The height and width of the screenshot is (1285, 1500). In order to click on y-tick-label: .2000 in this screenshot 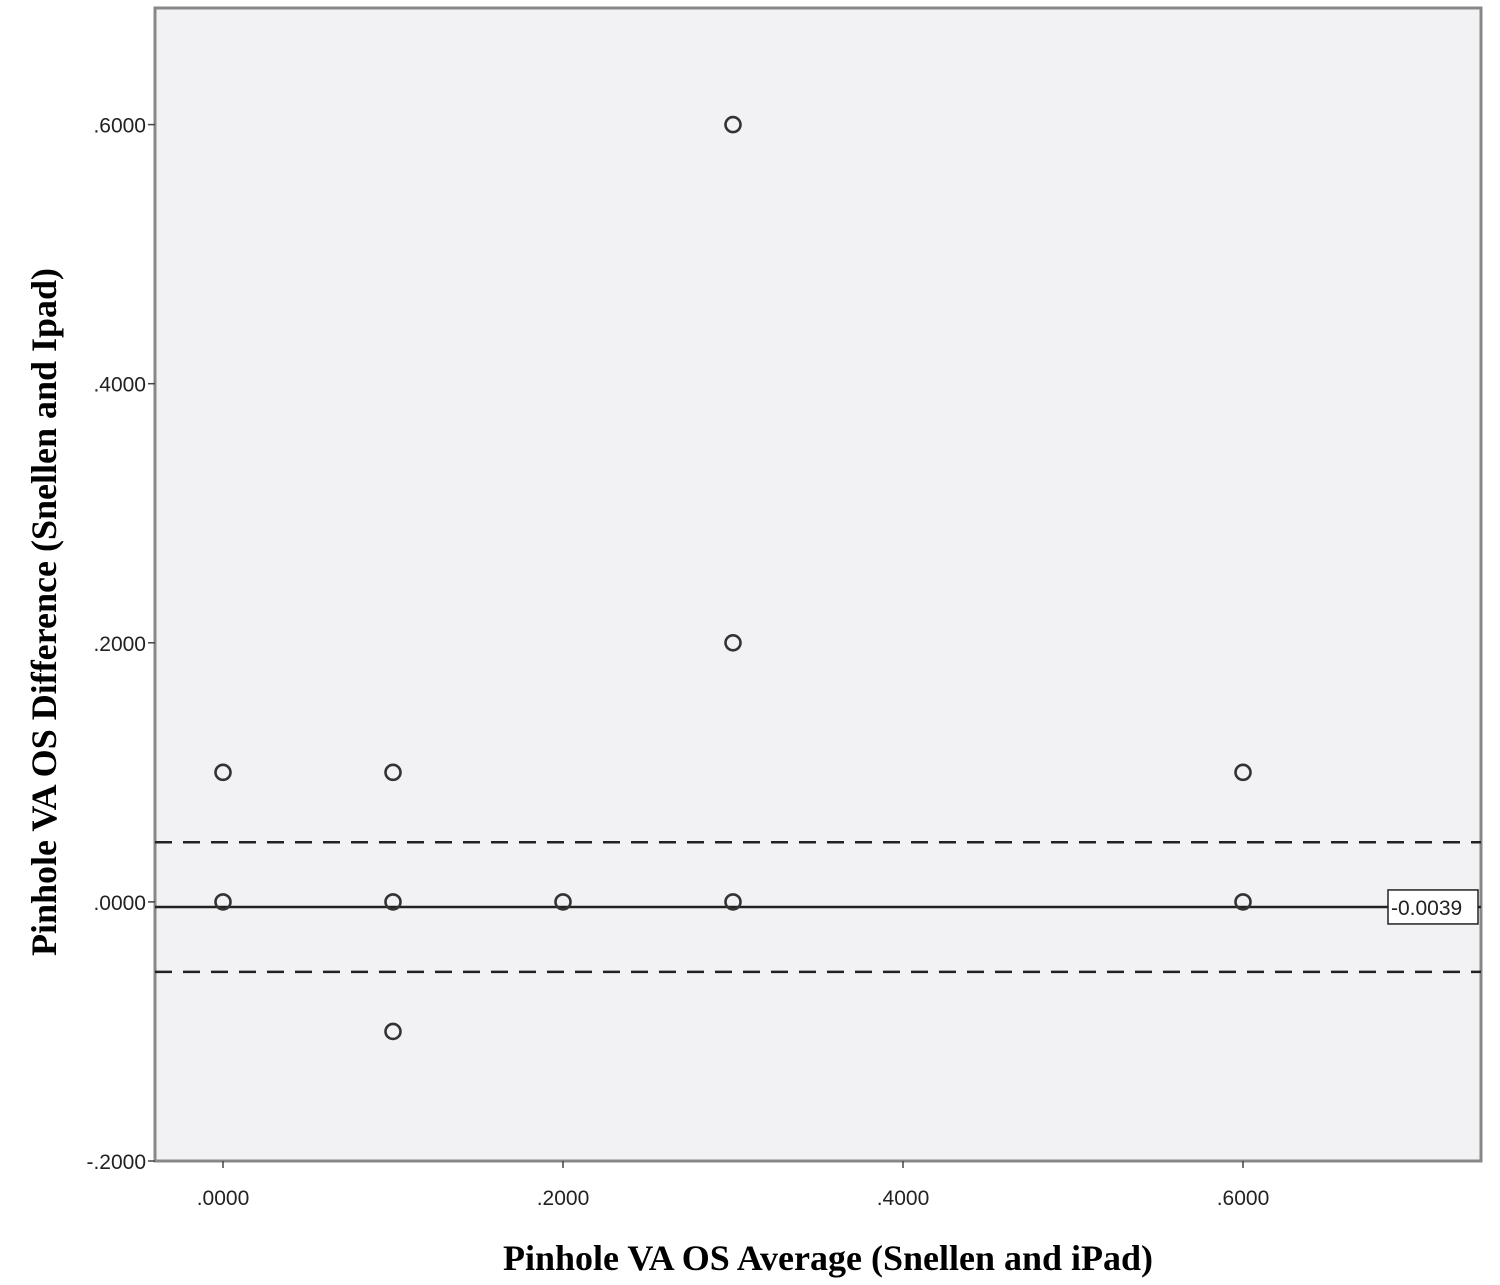, I will do `click(119, 644)`.